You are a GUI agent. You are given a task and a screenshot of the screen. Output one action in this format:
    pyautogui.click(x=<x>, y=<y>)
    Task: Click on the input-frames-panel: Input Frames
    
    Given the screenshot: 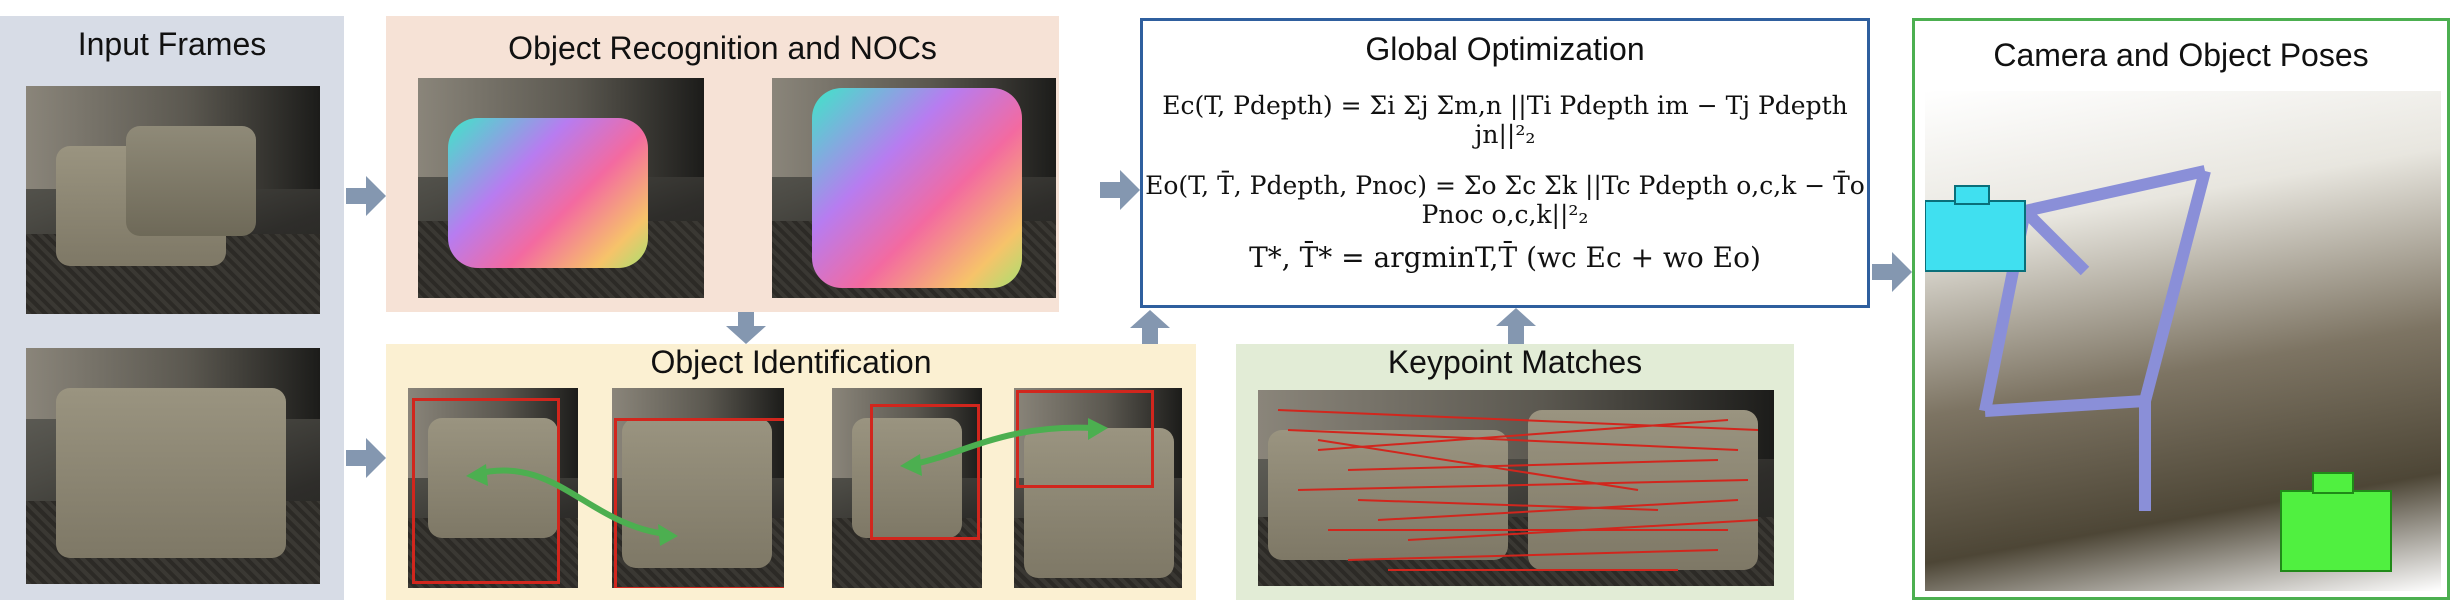 What is the action you would take?
    pyautogui.click(x=172, y=308)
    